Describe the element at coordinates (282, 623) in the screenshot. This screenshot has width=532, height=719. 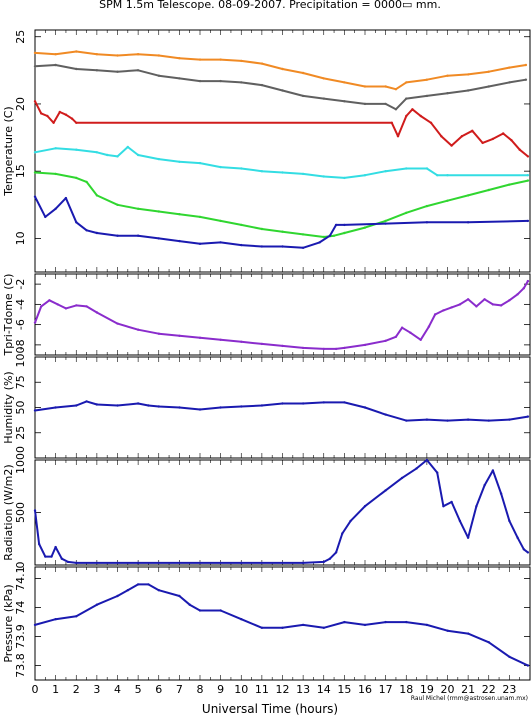
I see `panel-frame` at that location.